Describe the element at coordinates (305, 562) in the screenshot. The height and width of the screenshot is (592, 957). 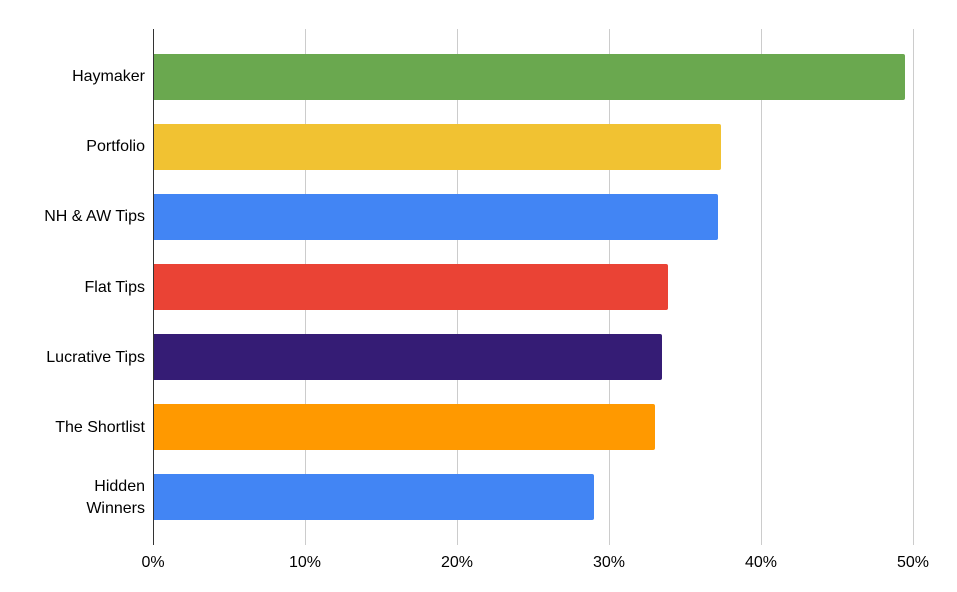
I see `x-tick-label: 10%` at that location.